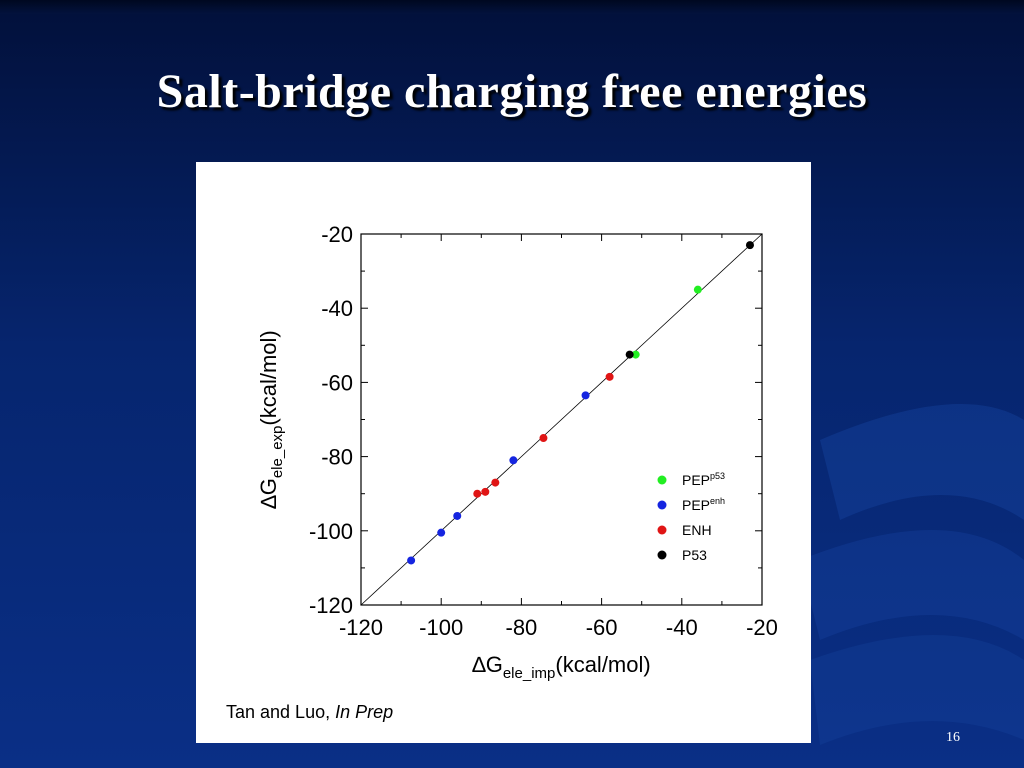 The height and width of the screenshot is (768, 1024). Describe the element at coordinates (441, 627) in the screenshot. I see `x-tick-label: -100` at that location.